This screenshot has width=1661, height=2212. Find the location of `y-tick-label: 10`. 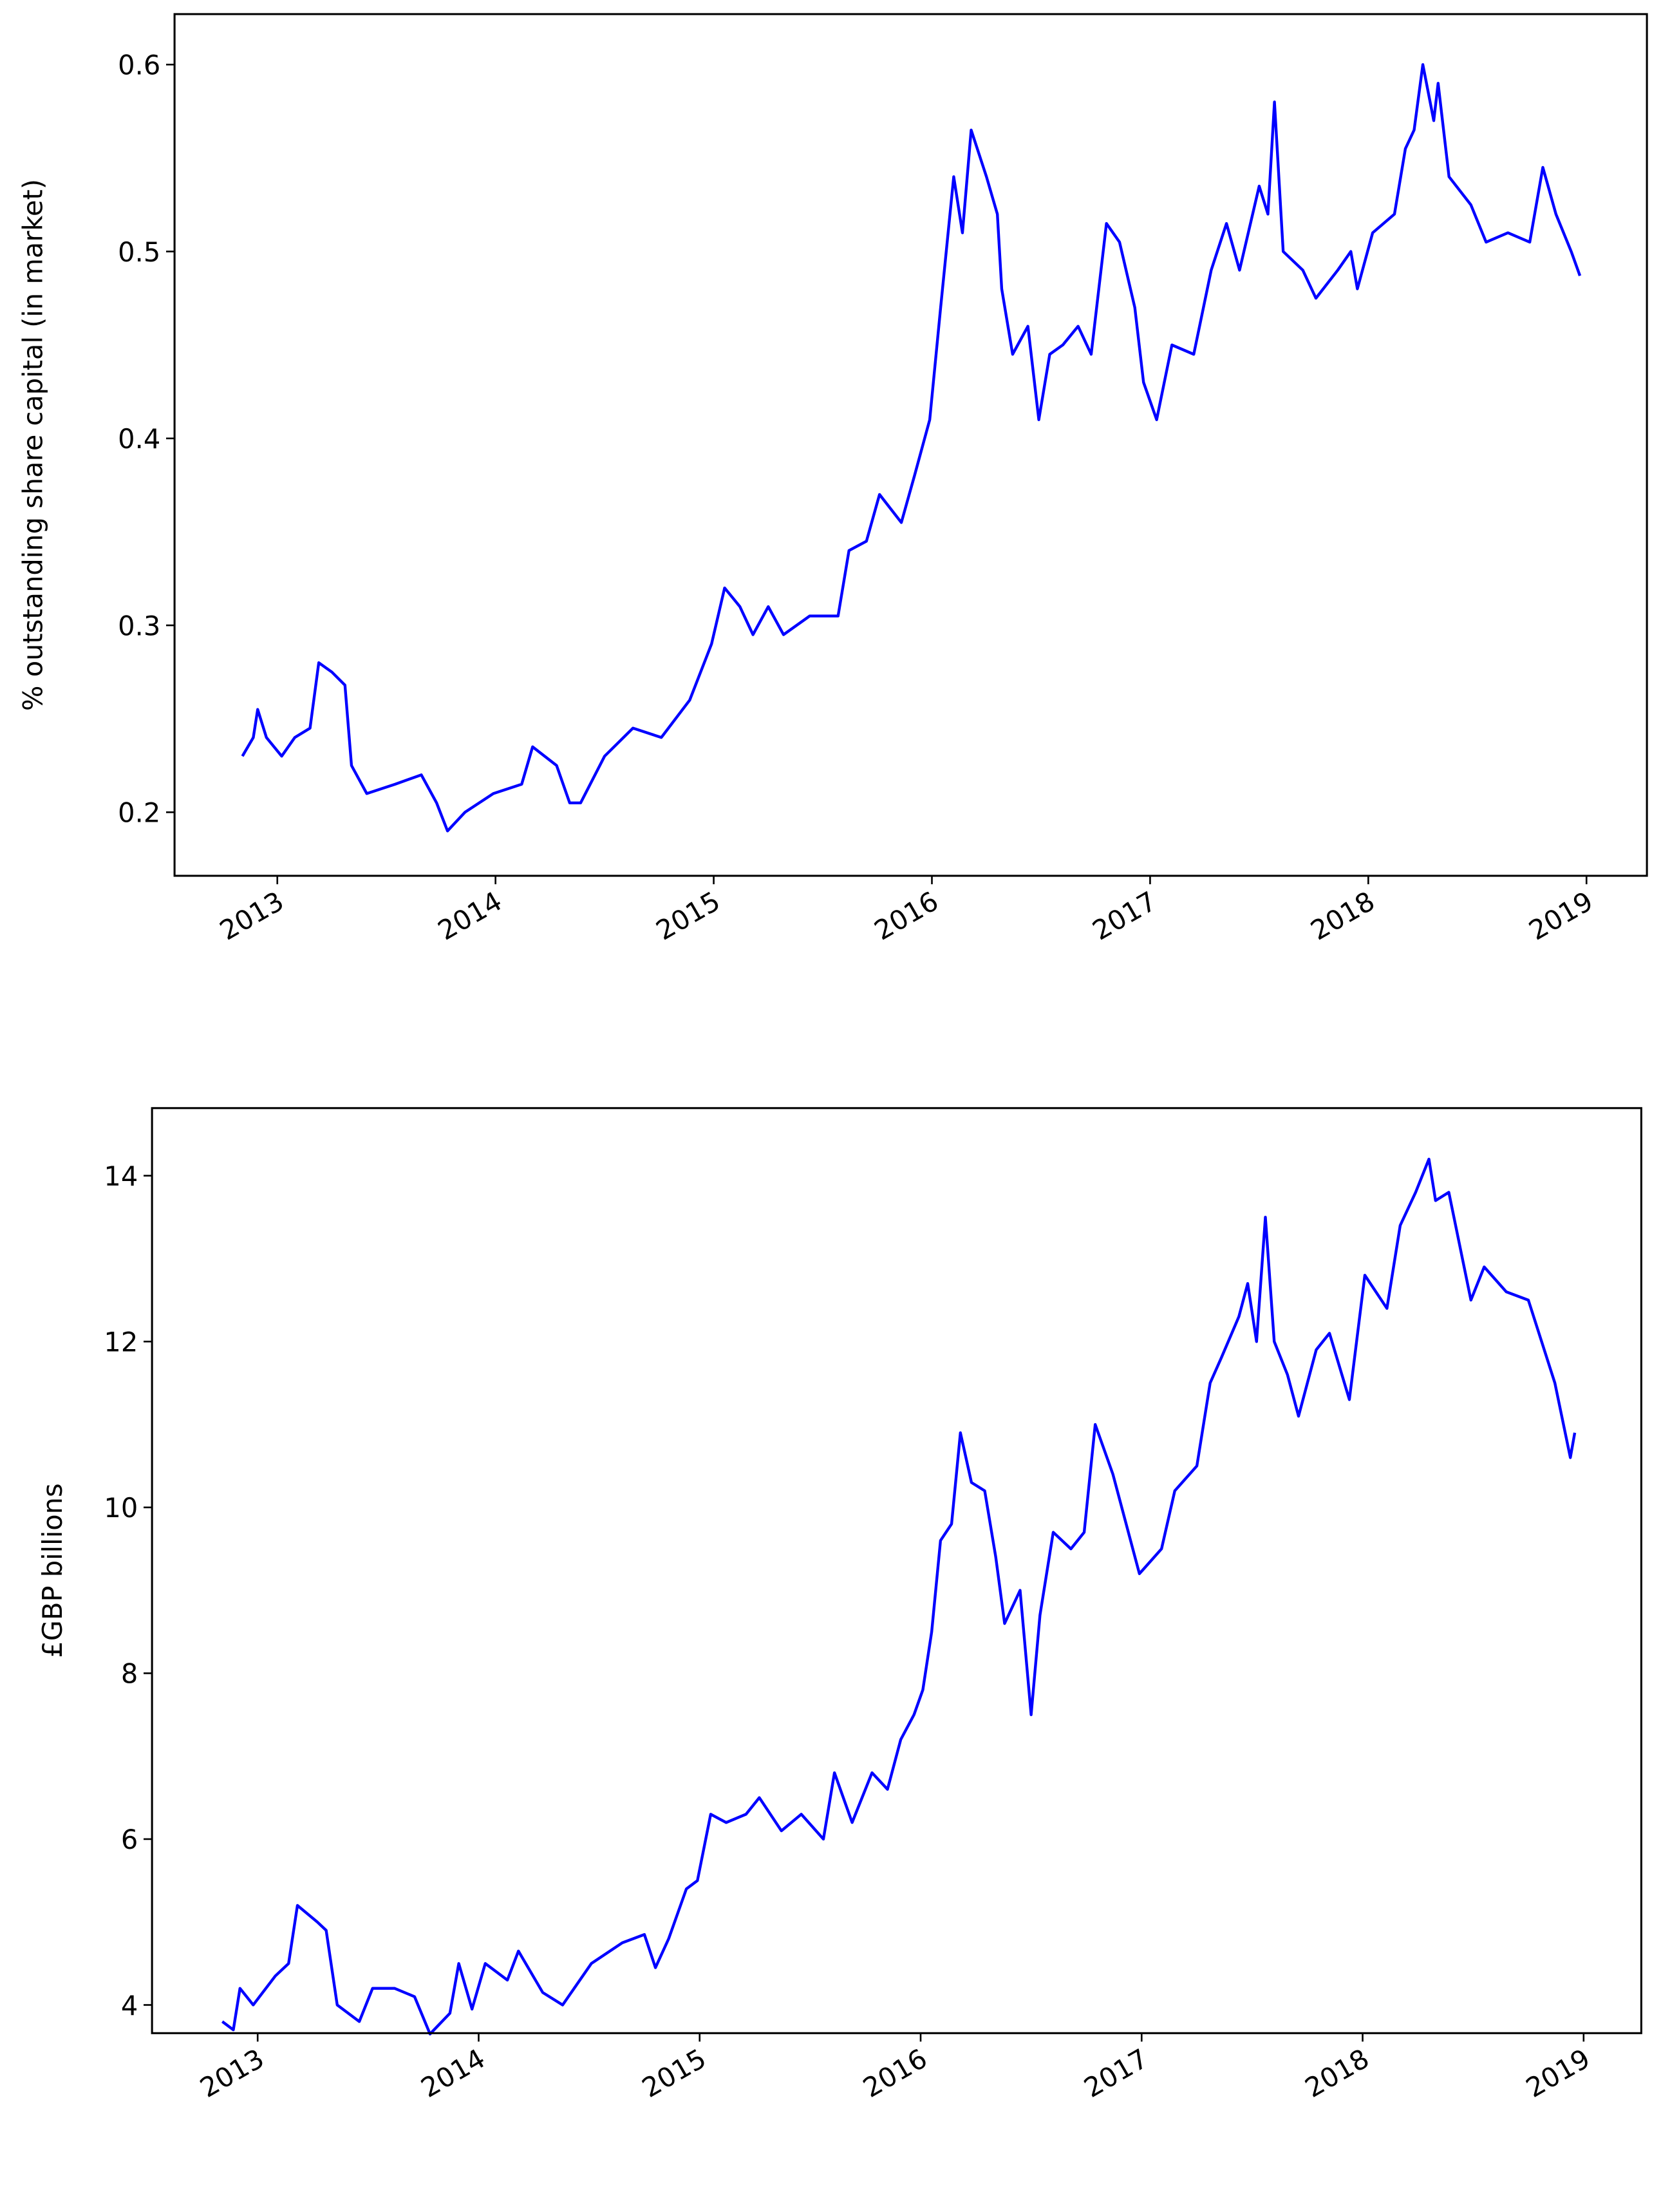

y-tick-label: 10 is located at coordinates (121, 1508).